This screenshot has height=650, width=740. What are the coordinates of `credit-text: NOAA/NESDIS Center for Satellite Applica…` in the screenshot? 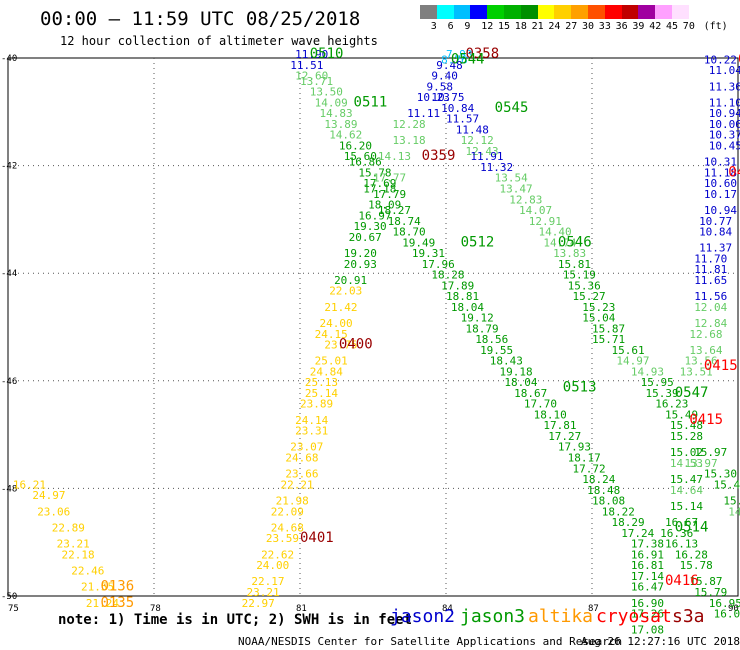 It's located at (430, 641).